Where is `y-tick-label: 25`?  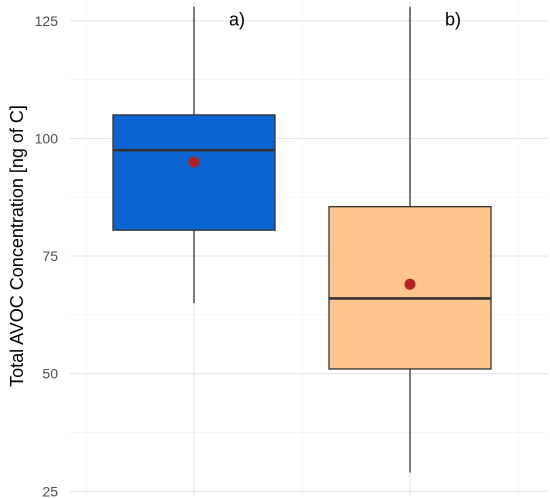
y-tick-label: 25 is located at coordinates (50, 490).